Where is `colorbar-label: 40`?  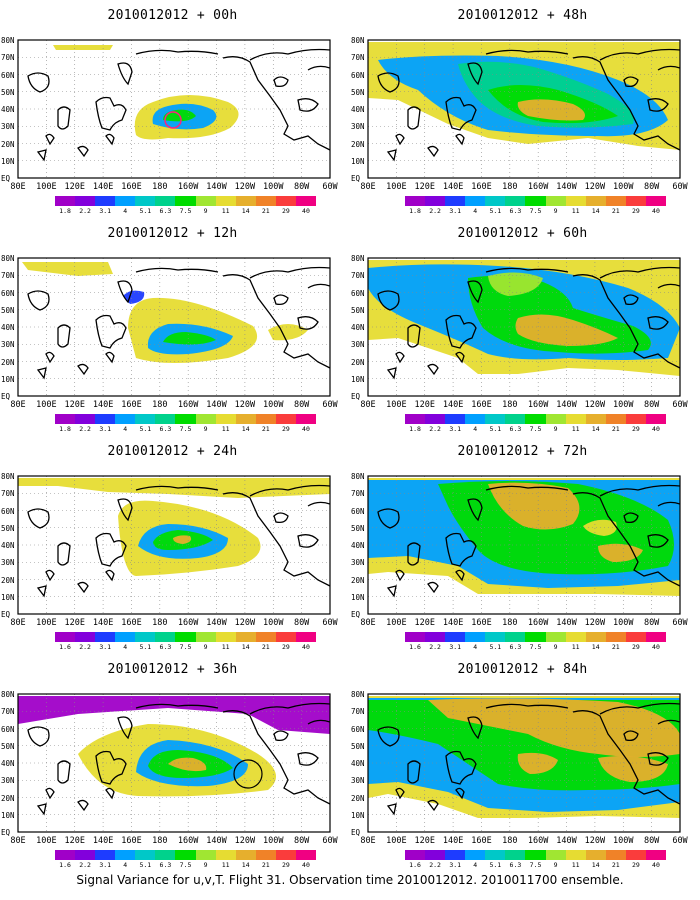
colorbar-label: 40 is located at coordinates (306, 647).